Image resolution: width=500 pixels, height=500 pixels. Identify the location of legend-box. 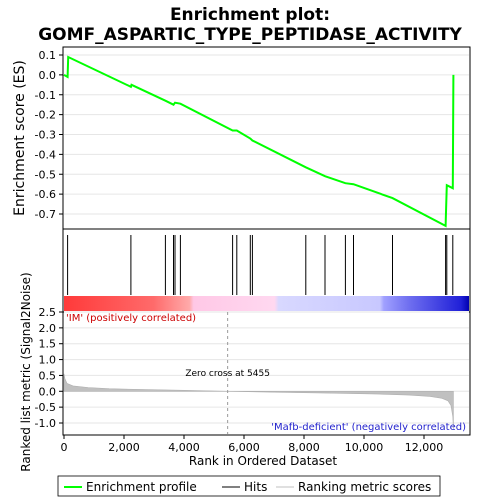
(249, 486).